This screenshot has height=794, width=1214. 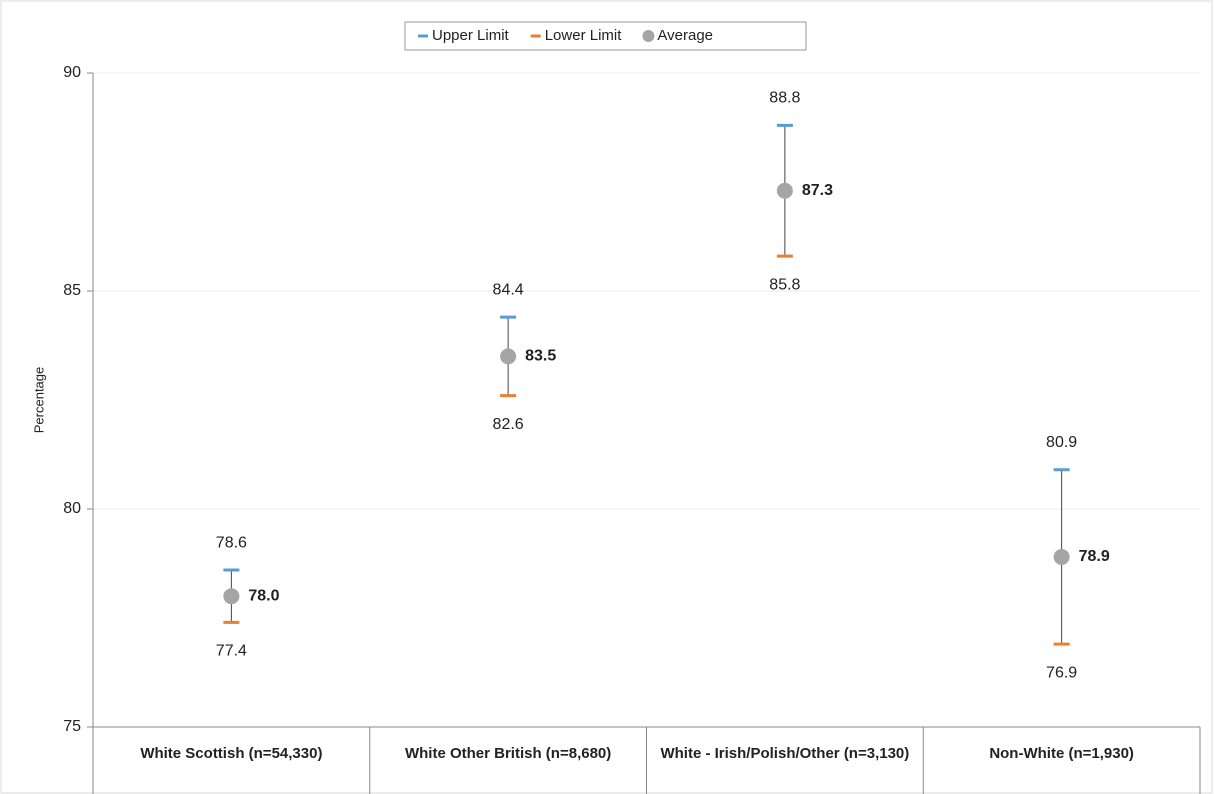 What do you see at coordinates (471, 35) in the screenshot?
I see `legend-label: Upper Limit` at bounding box center [471, 35].